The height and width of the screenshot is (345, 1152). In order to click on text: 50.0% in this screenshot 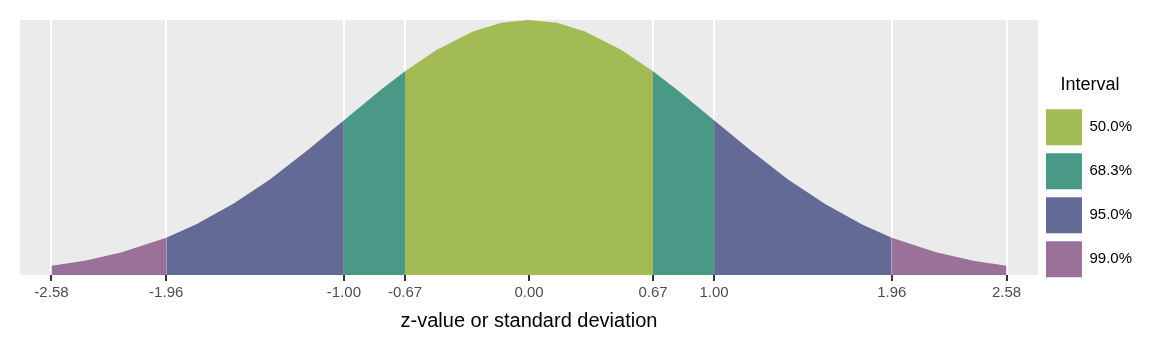, I will do `click(1111, 126)`.